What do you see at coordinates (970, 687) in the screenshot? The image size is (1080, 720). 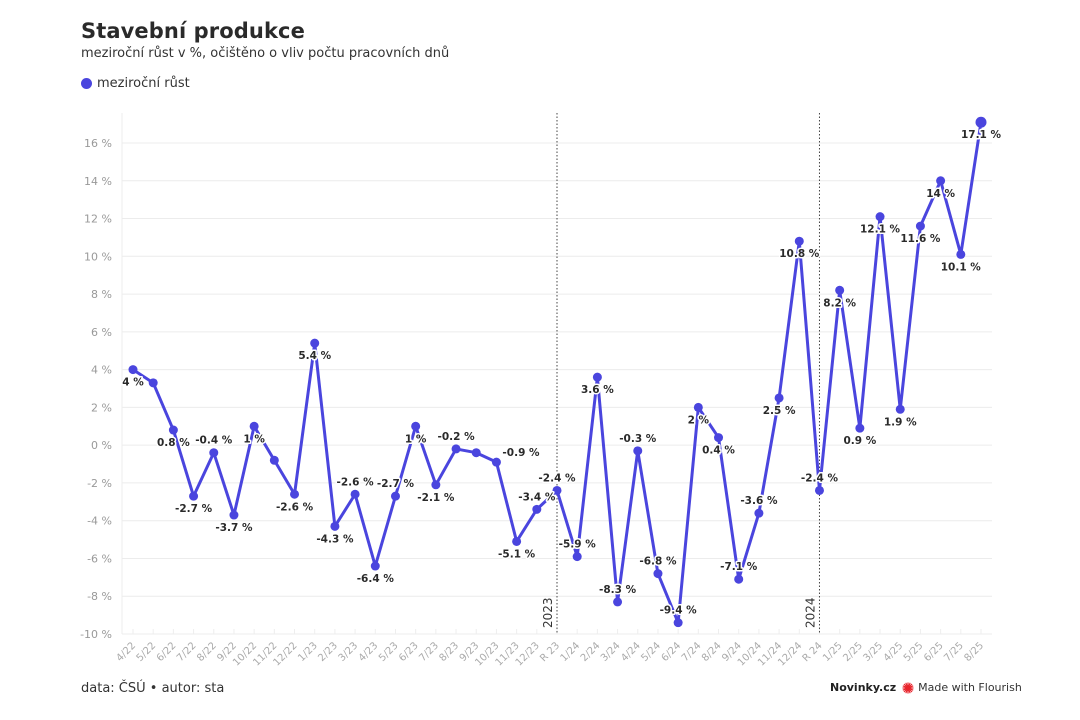 I see `made-with-flourish-link: Made with Flourish` at bounding box center [970, 687].